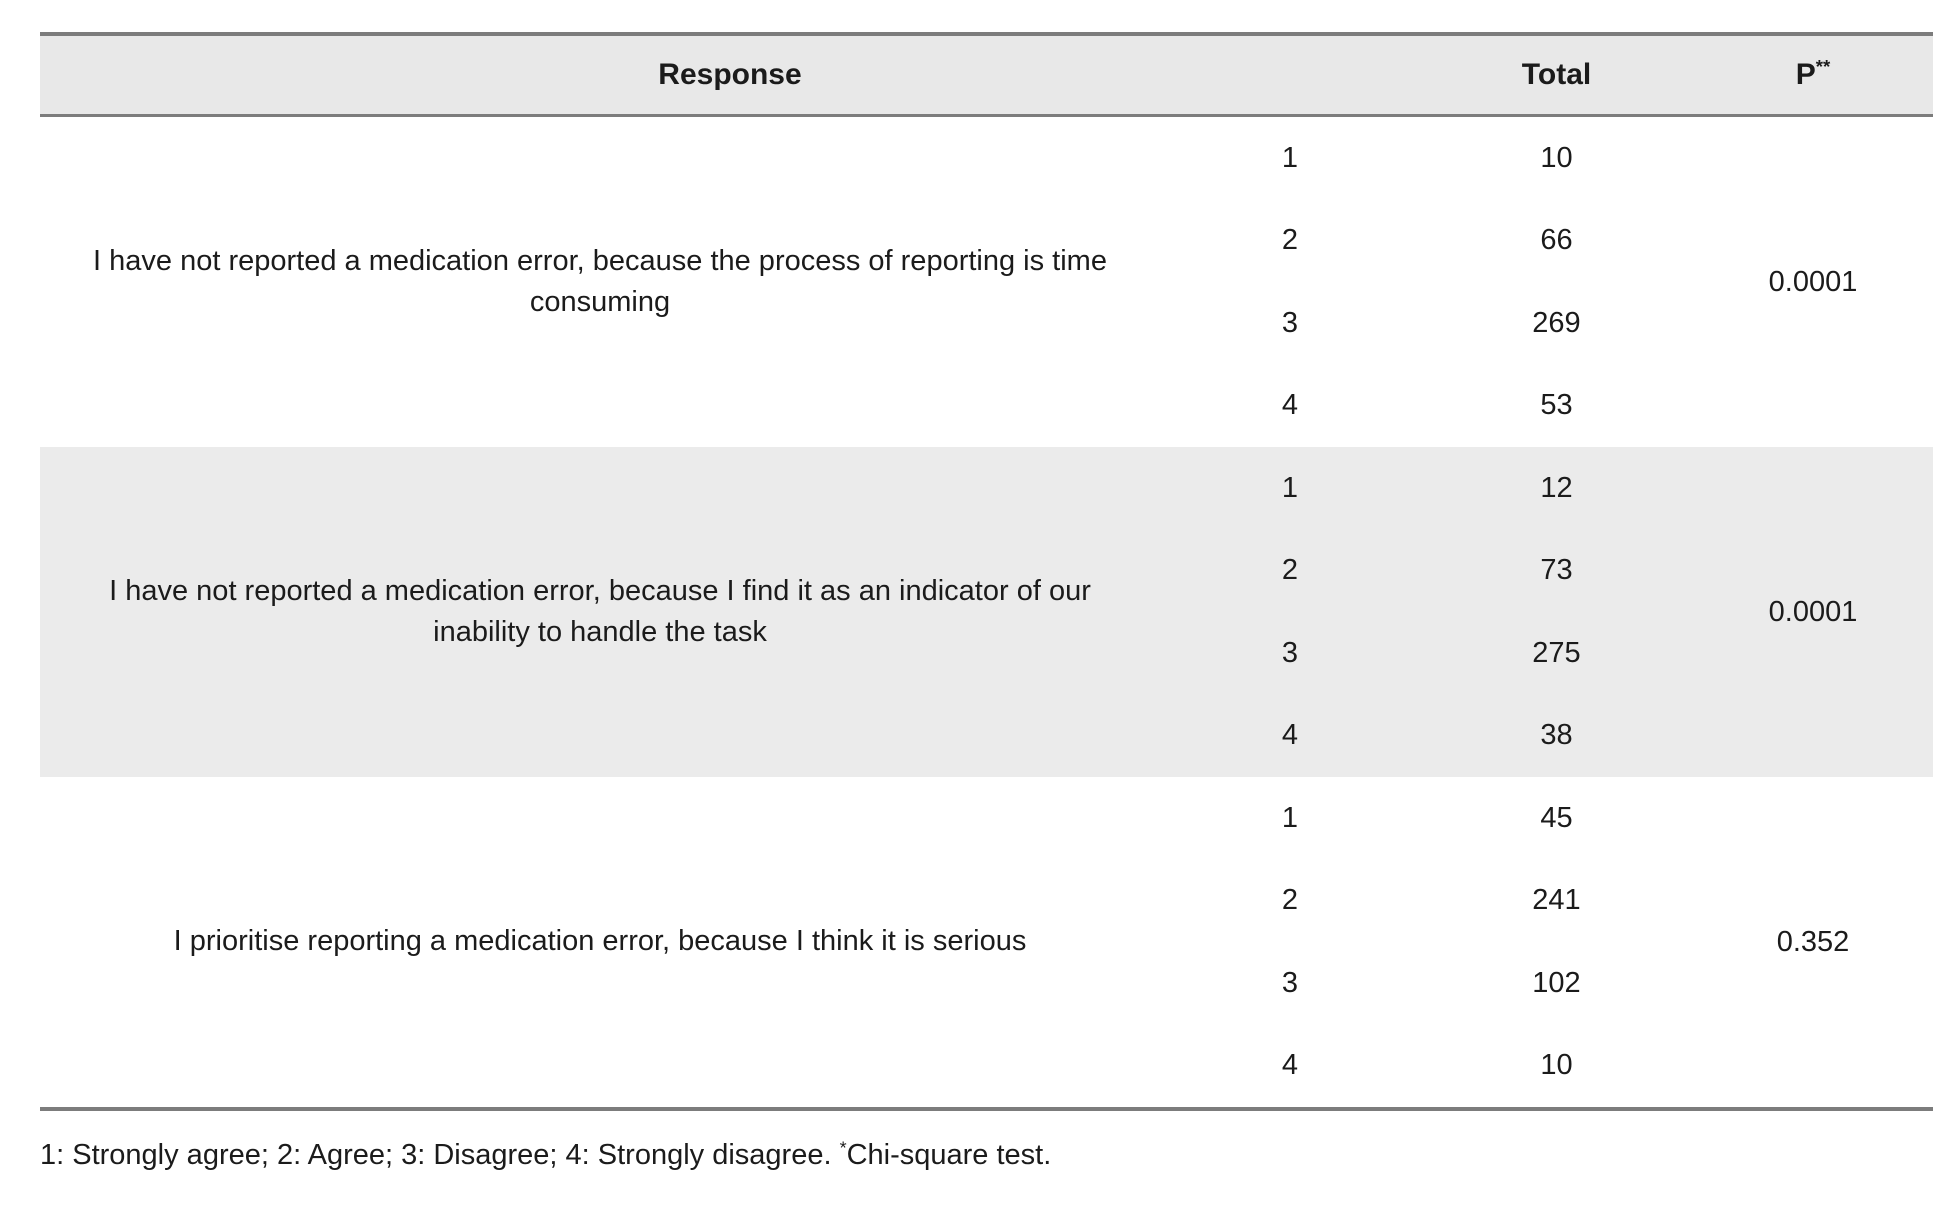 This screenshot has height=1214, width=1945. I want to click on total-value-cell: 241, so click(1556, 900).